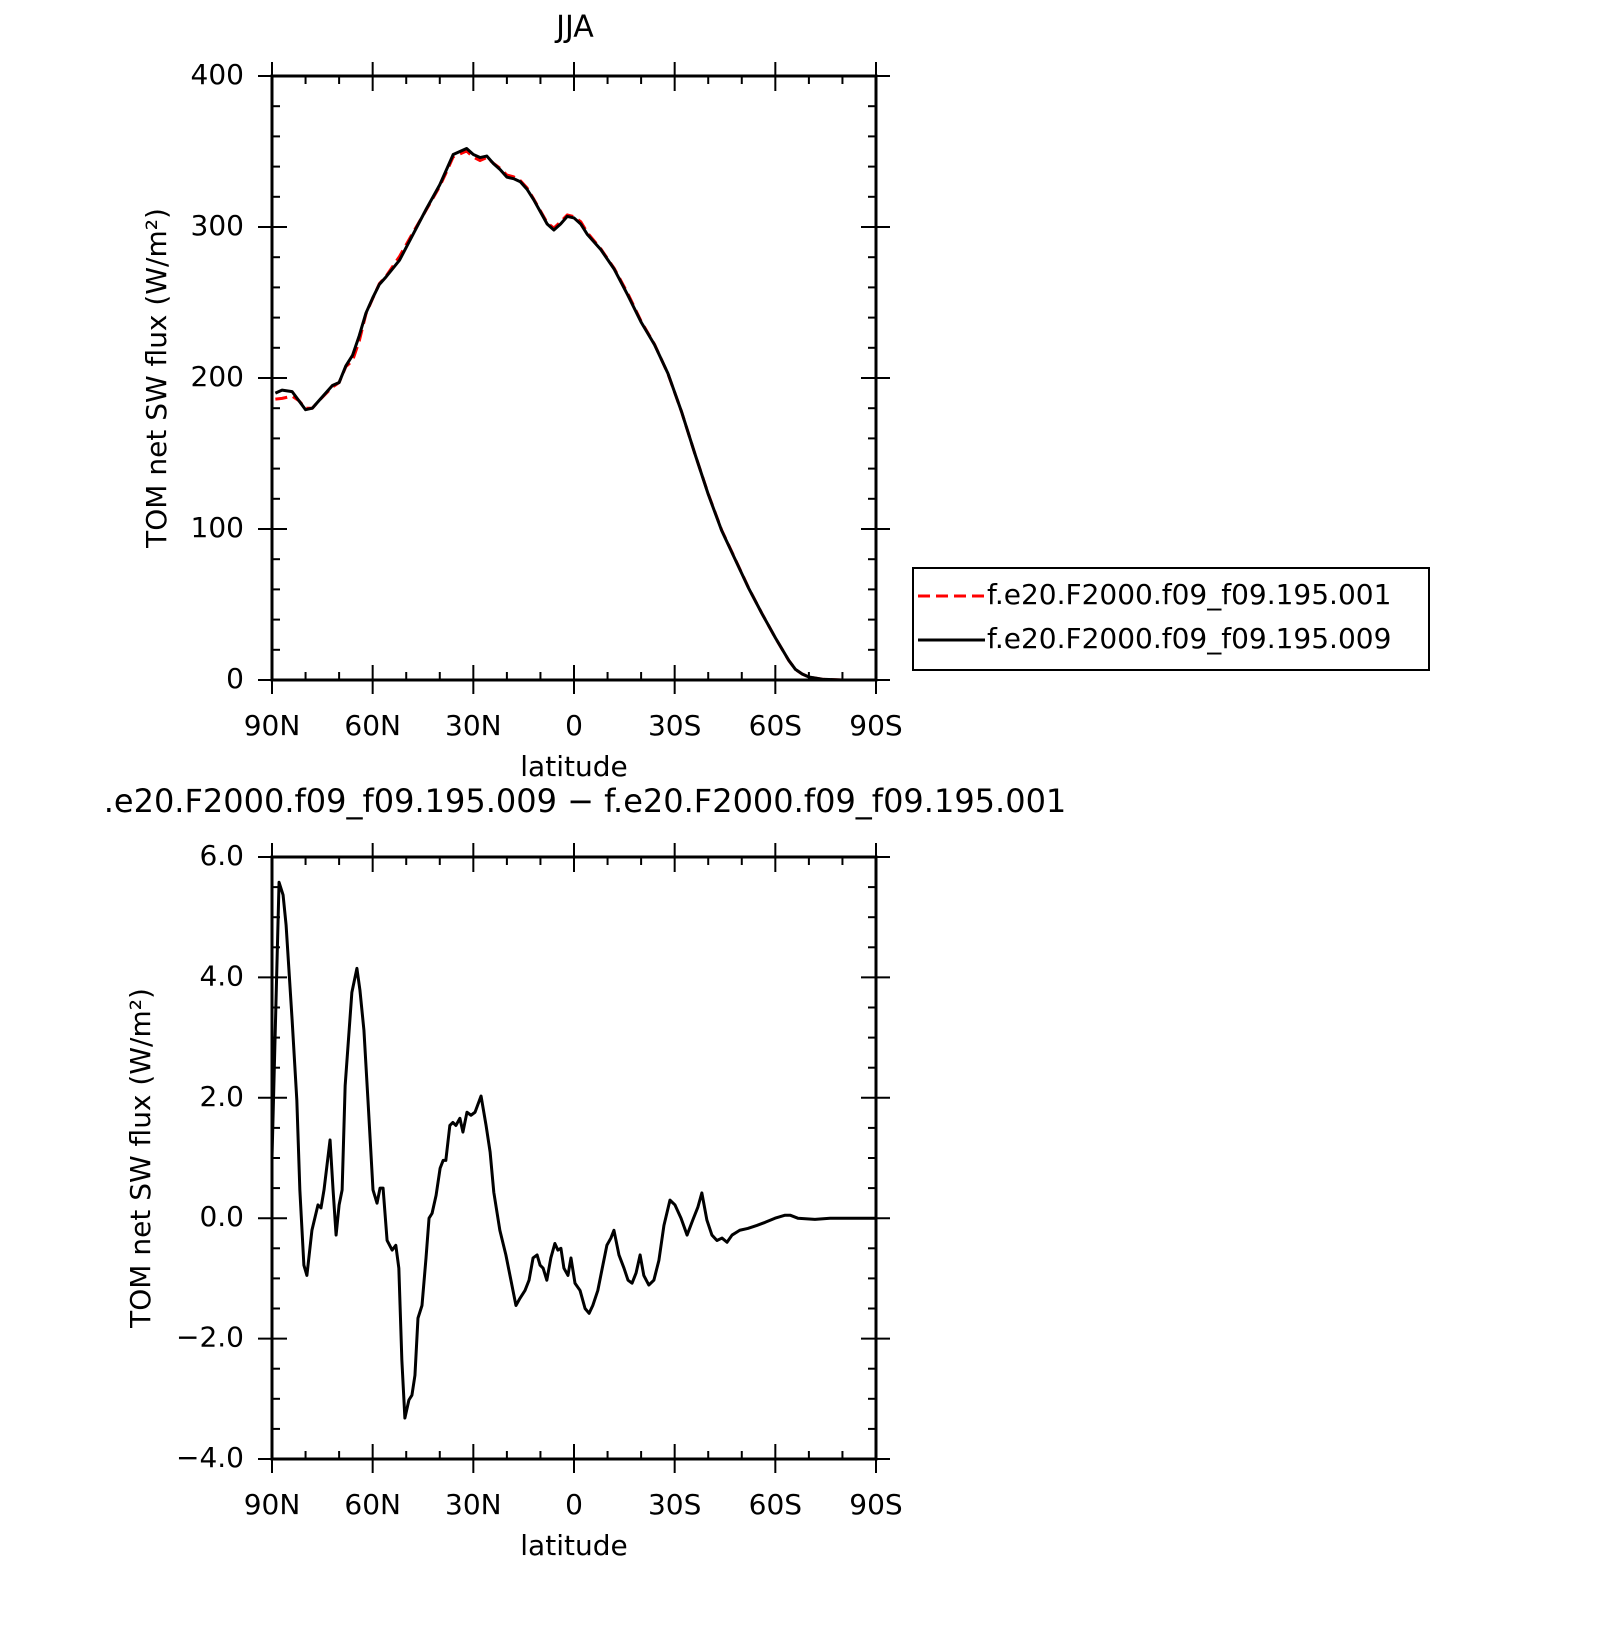 The height and width of the screenshot is (1635, 1599). Describe the element at coordinates (235, 678) in the screenshot. I see `y-tick-label: 0` at that location.